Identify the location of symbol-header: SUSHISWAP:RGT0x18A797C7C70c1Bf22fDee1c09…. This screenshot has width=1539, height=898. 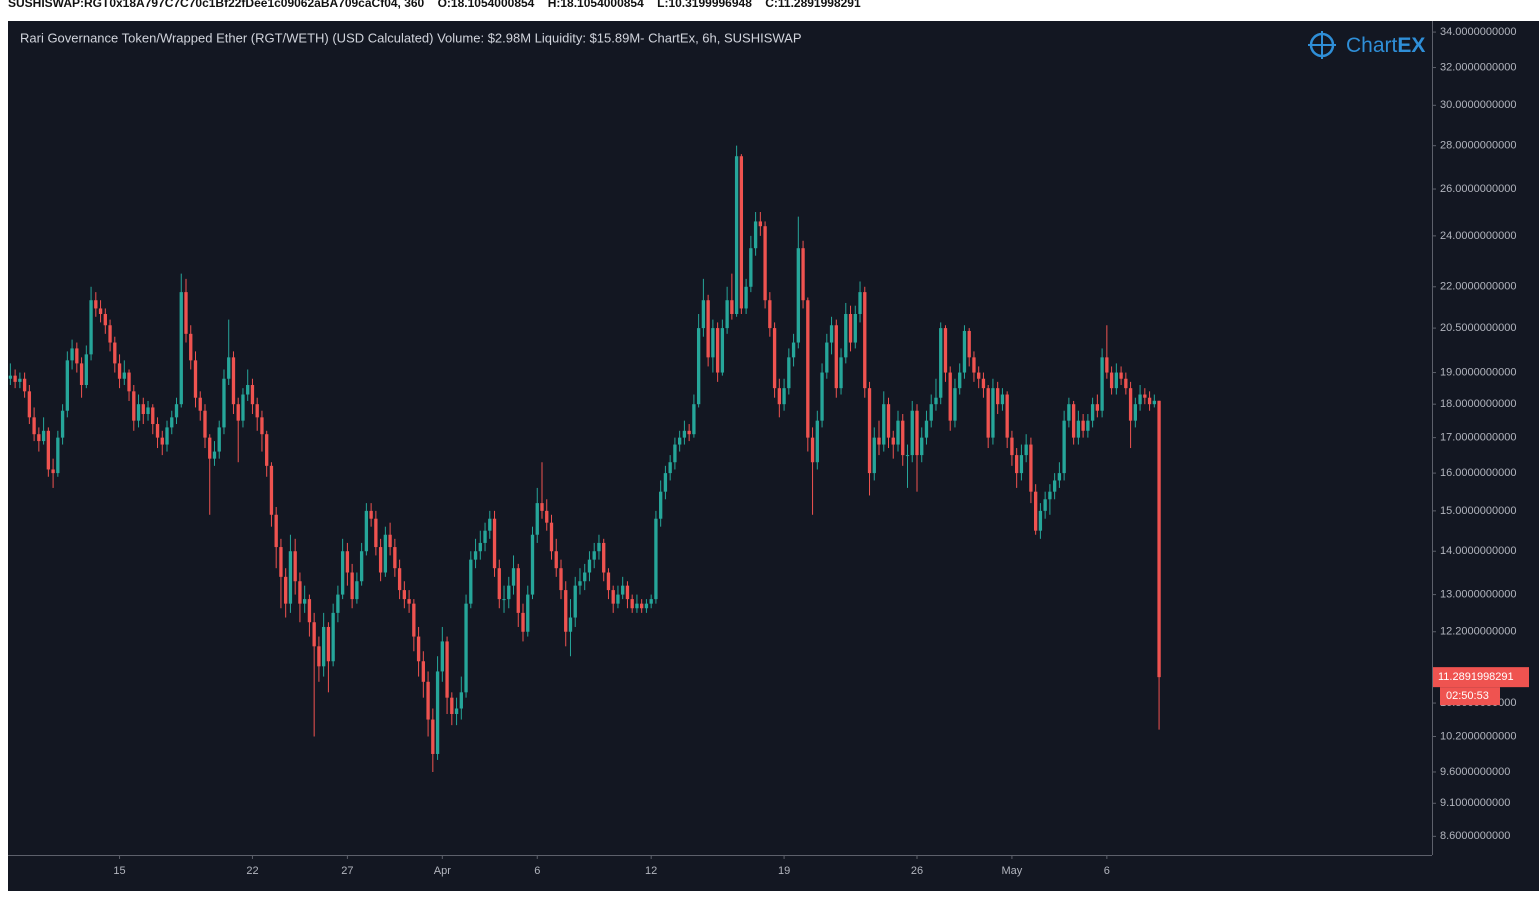
(434, 5).